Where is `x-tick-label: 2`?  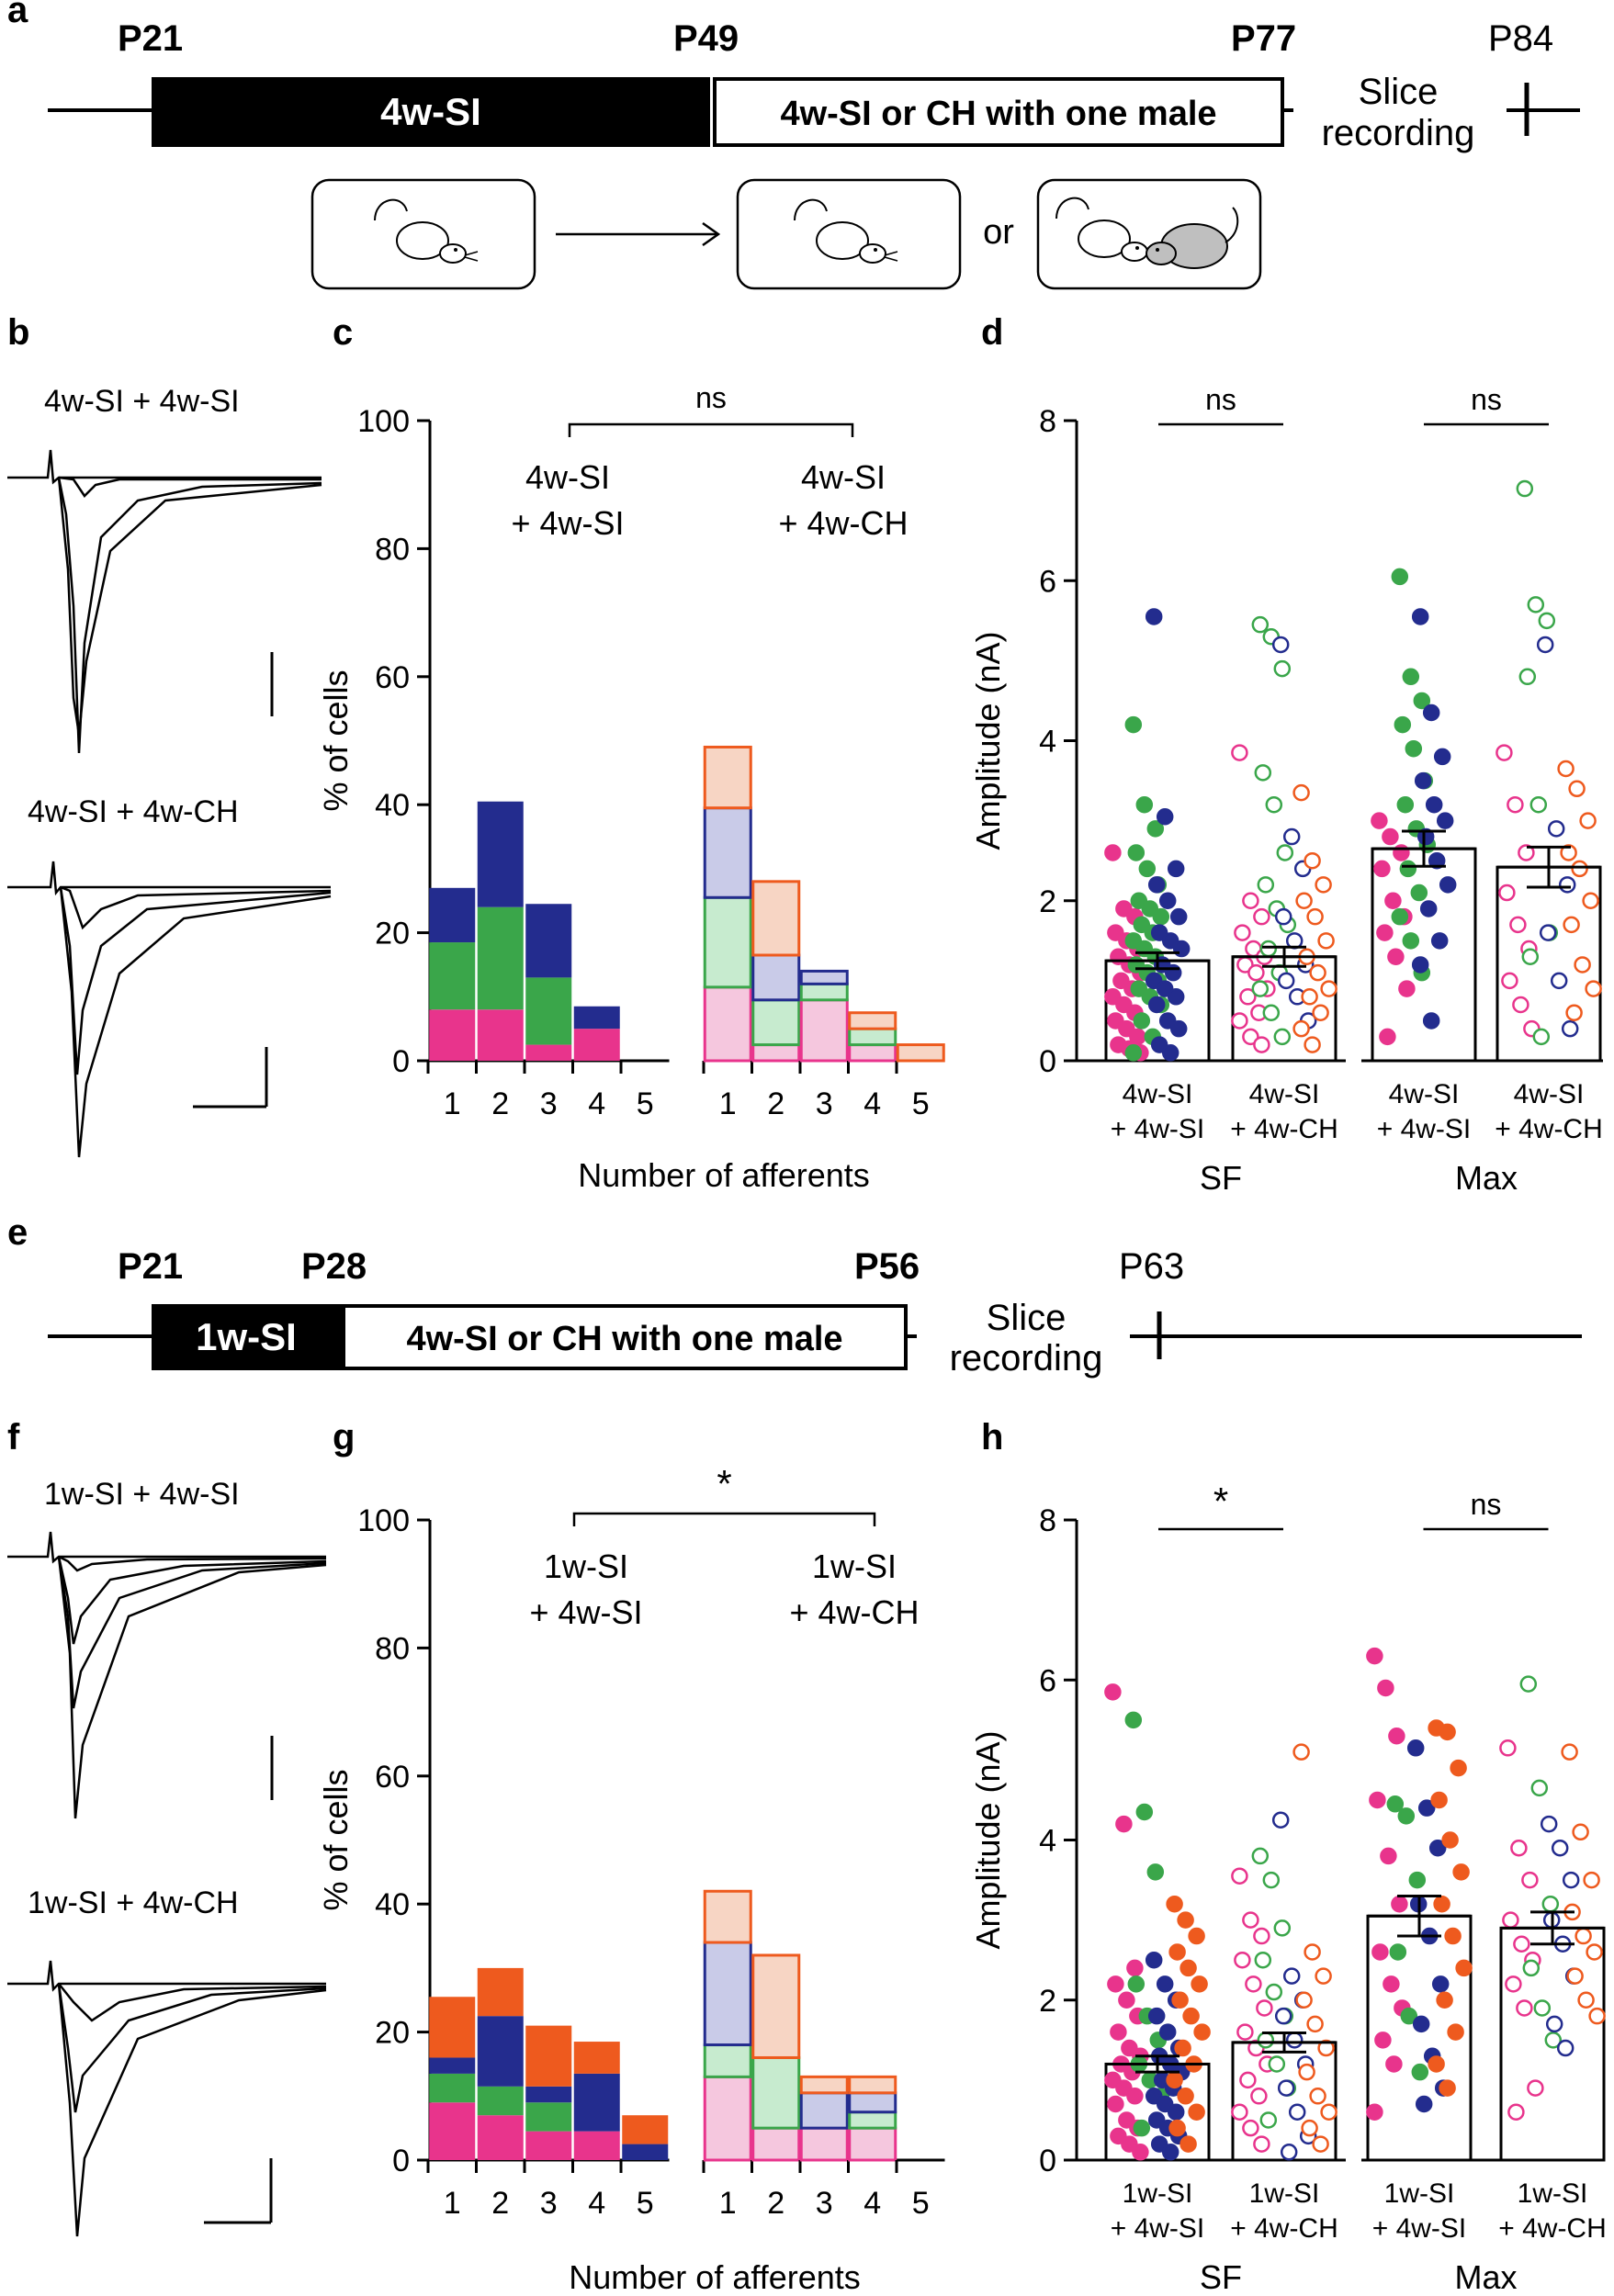 x-tick-label: 2 is located at coordinates (775, 1103).